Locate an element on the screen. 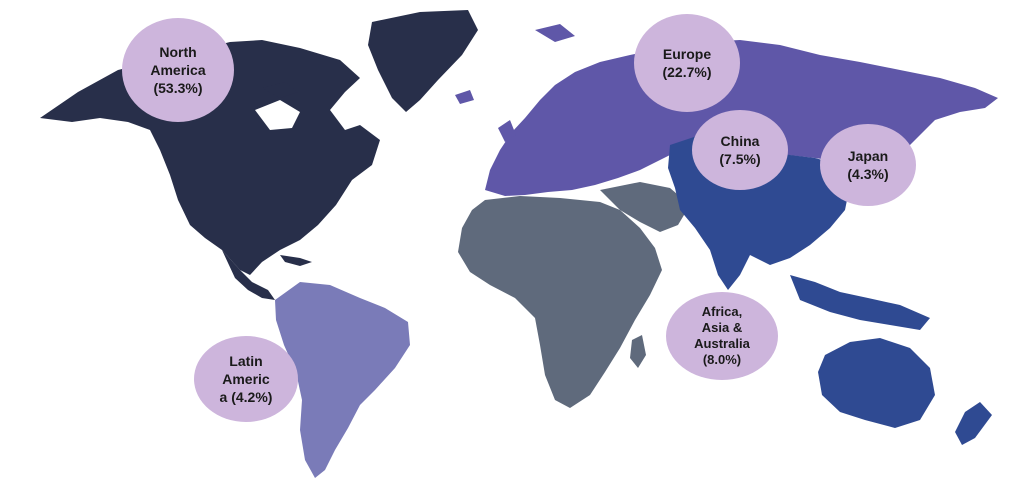  bubble-africa-asia-australia: Africa, Asia & Australia (8.0%) is located at coordinates (722, 336).